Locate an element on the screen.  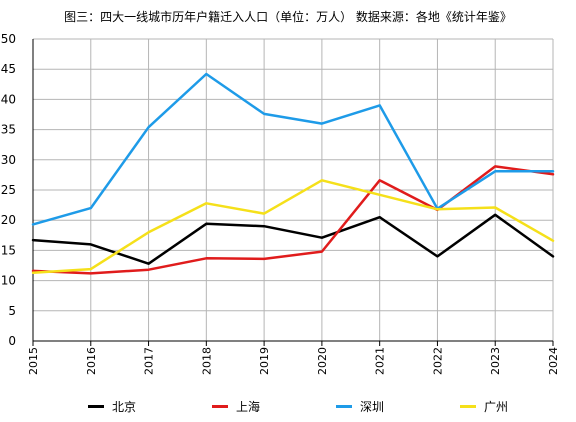
y-tick-label: 20 is located at coordinates (8, 220).